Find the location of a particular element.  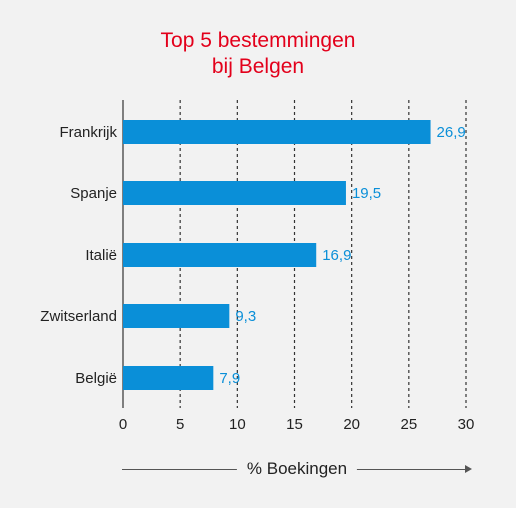

x-axis-label: % Boekingen is located at coordinates (297, 469).